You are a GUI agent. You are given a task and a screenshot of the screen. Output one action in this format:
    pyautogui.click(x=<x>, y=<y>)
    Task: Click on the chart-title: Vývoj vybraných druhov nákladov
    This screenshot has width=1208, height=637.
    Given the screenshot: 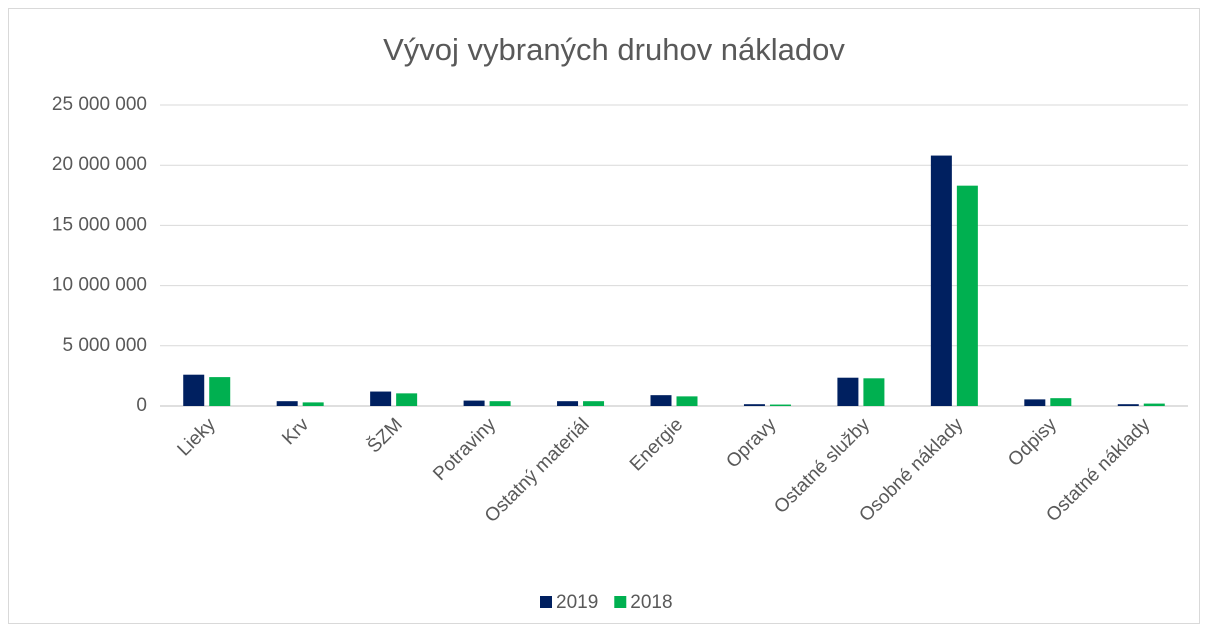 What is the action you would take?
    pyautogui.click(x=614, y=49)
    